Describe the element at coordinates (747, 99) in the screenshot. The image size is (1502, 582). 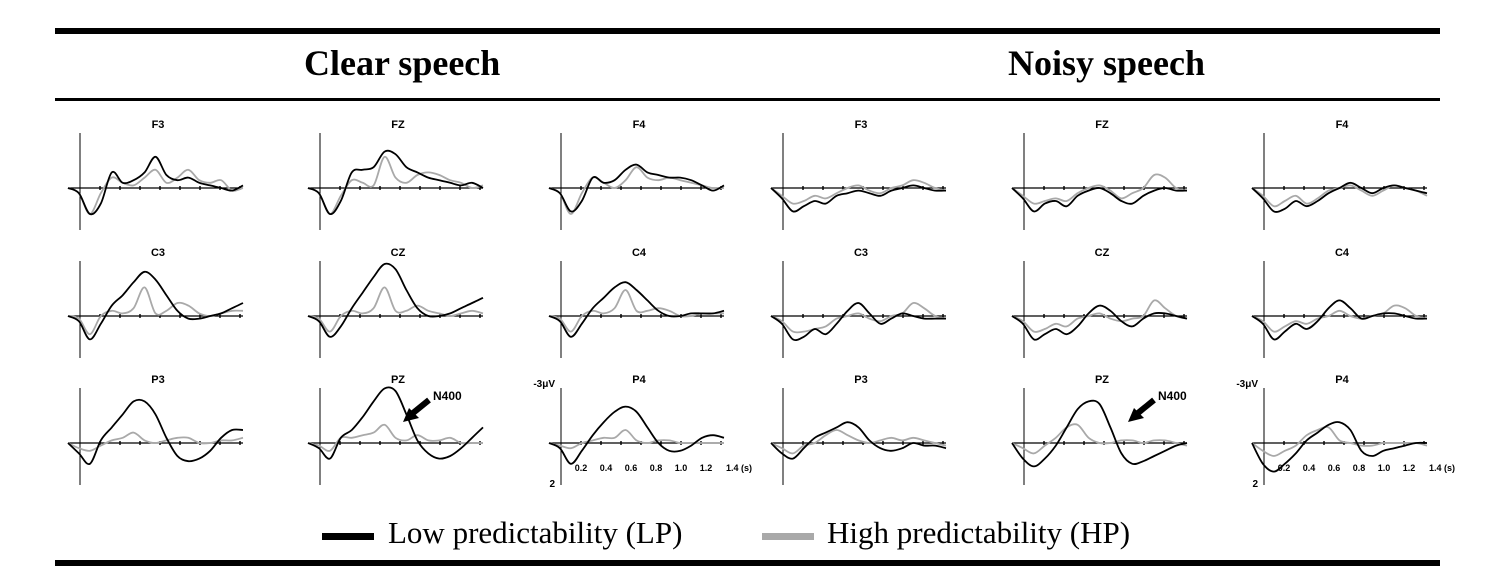
I see `header-rule` at that location.